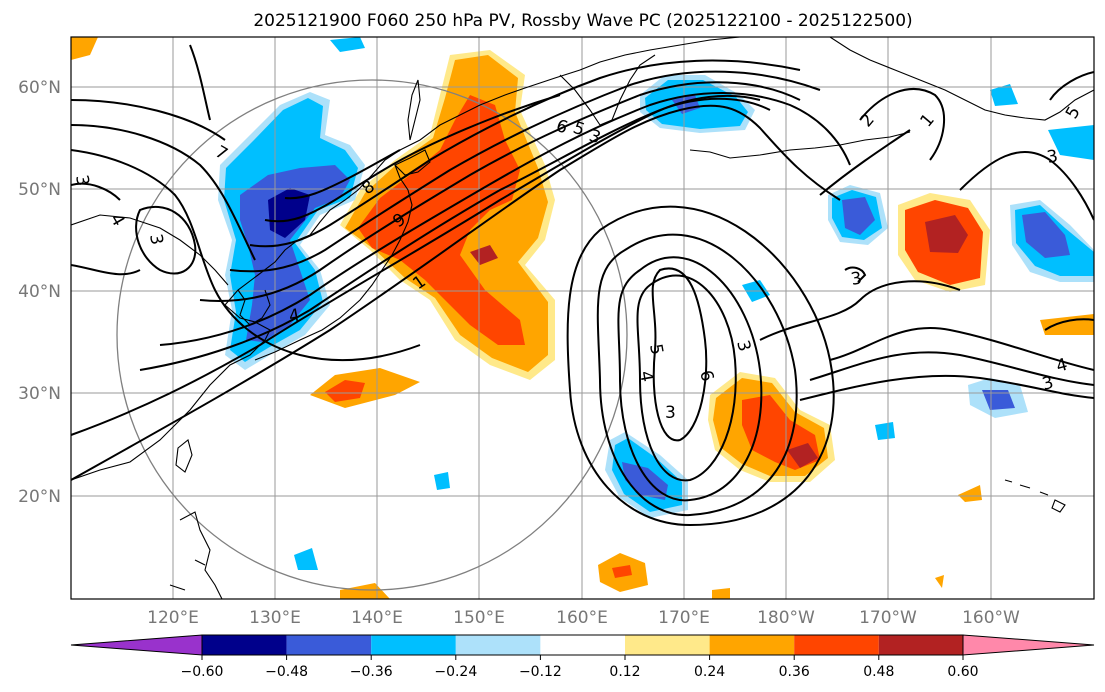  What do you see at coordinates (786, 618) in the screenshot?
I see `lon-label: 180°W` at bounding box center [786, 618].